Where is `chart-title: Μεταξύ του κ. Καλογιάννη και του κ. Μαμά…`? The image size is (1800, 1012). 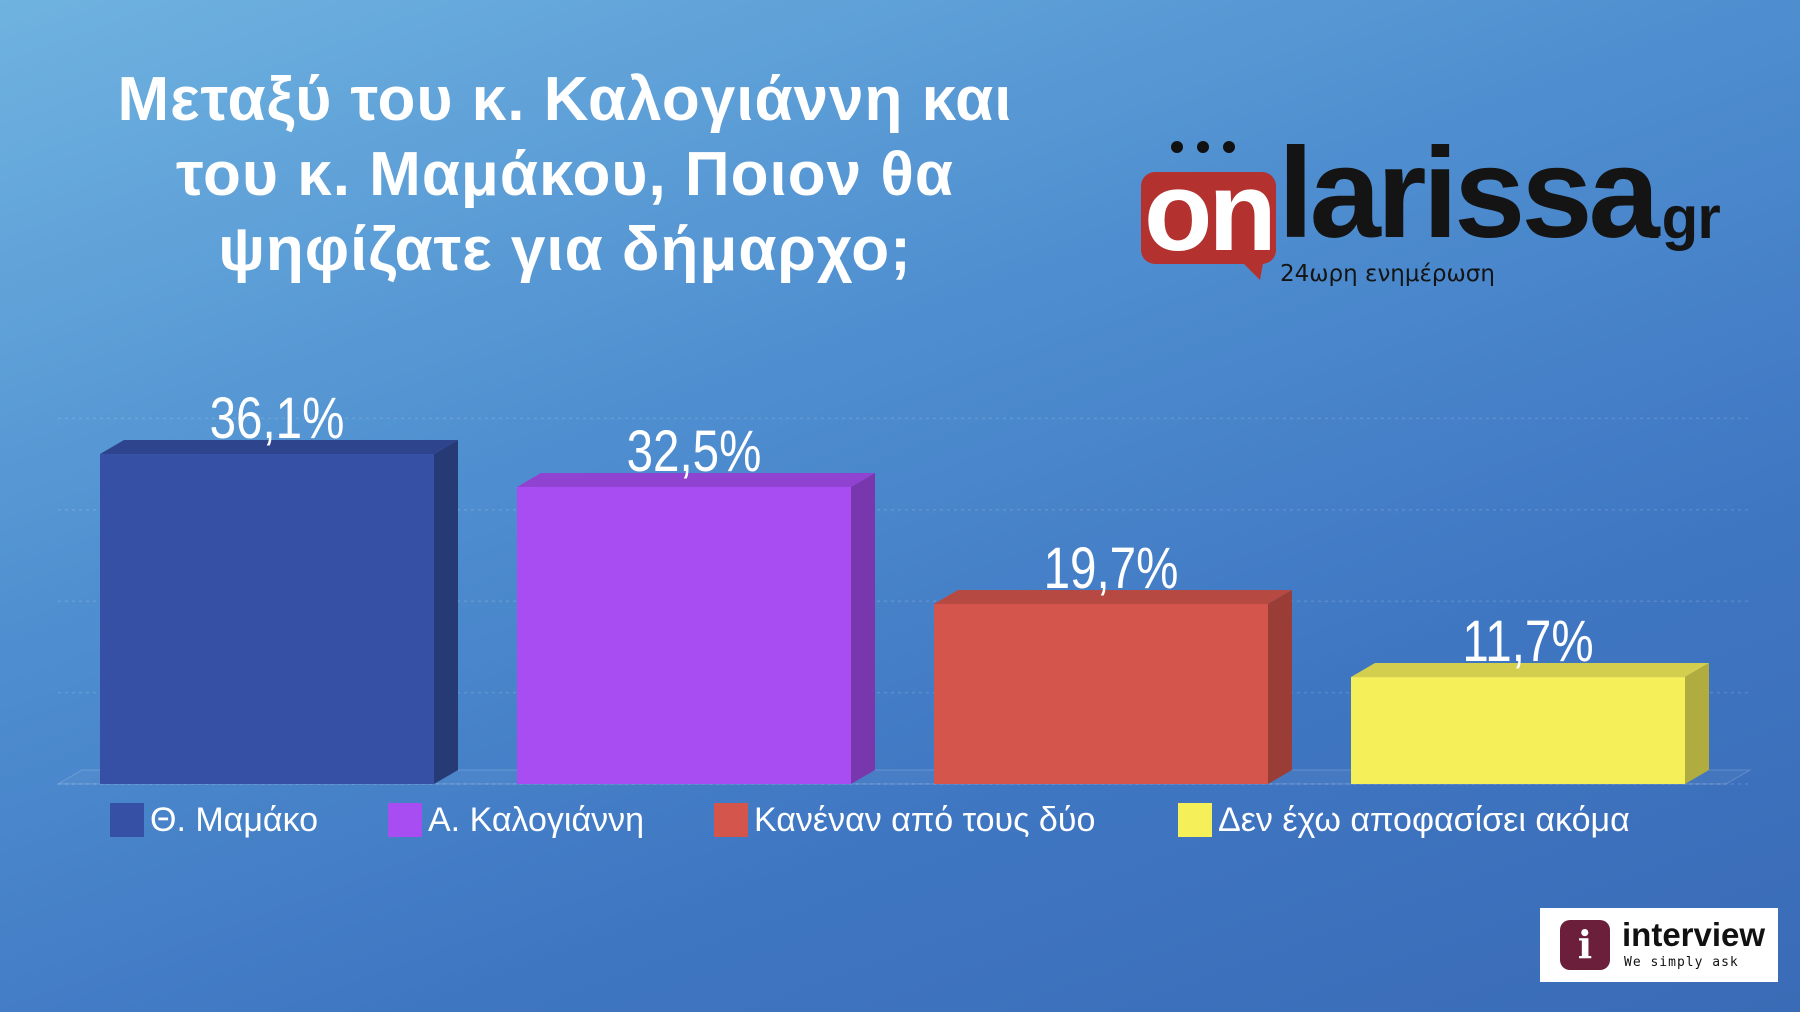
chart-title: Μεταξύ του κ. Καλογιάννη και του κ. Μαμά… is located at coordinates (565, 174).